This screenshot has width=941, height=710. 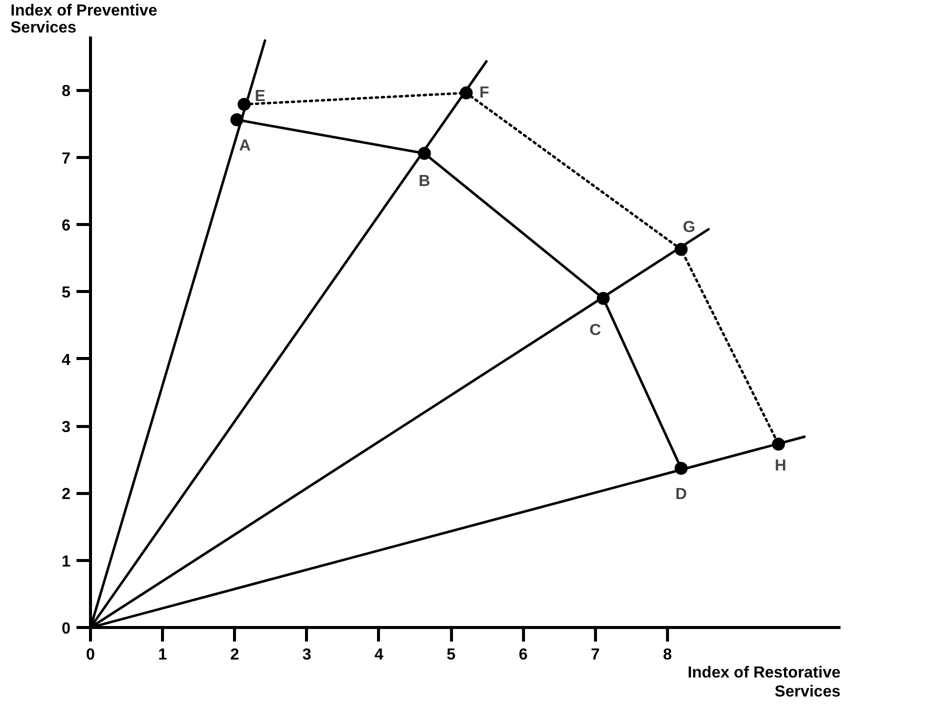 What do you see at coordinates (66, 360) in the screenshot?
I see `y-tick-label: 4` at bounding box center [66, 360].